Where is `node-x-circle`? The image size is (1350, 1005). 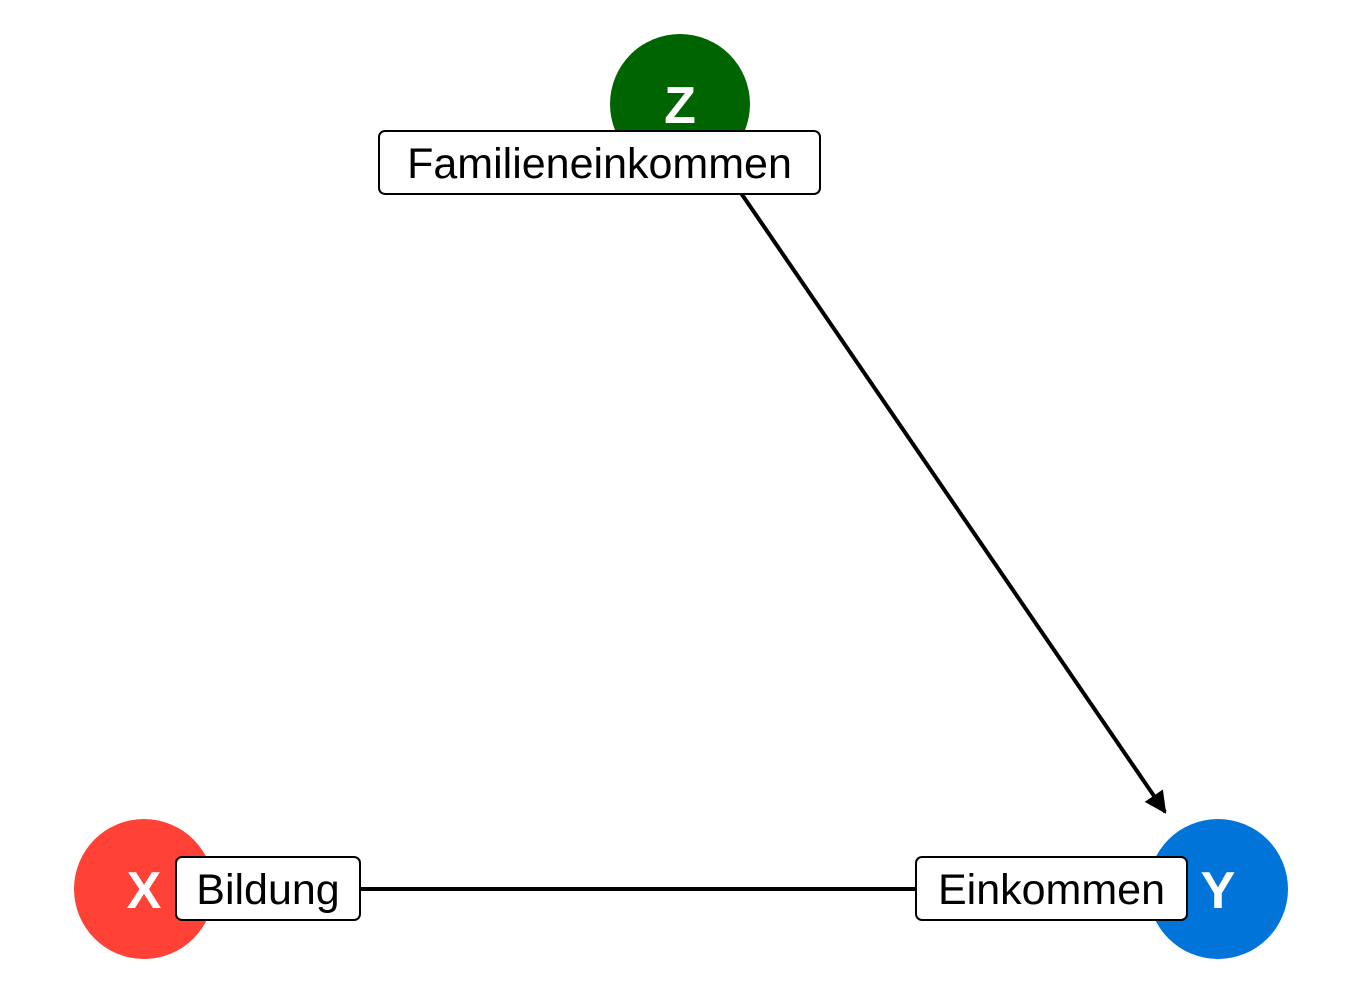 node-x-circle is located at coordinates (144, 889).